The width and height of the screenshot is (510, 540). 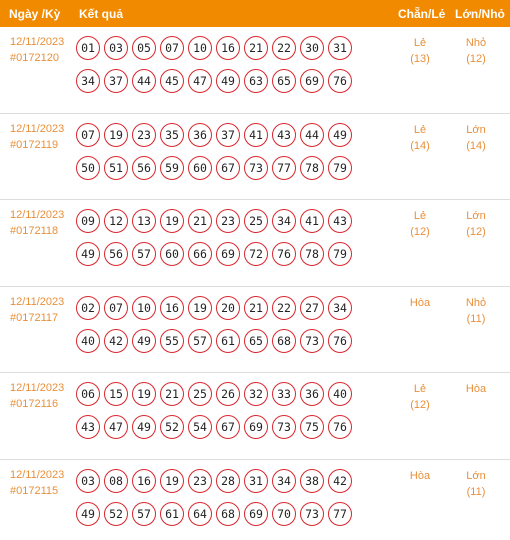 I want to click on number-ball: 37, so click(x=228, y=134).